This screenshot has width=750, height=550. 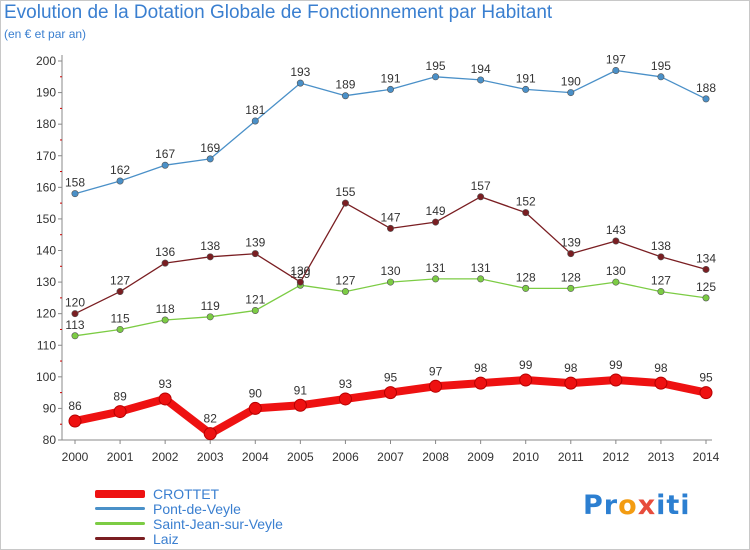 What do you see at coordinates (436, 211) in the screenshot?
I see `data-label-laiz: 149` at bounding box center [436, 211].